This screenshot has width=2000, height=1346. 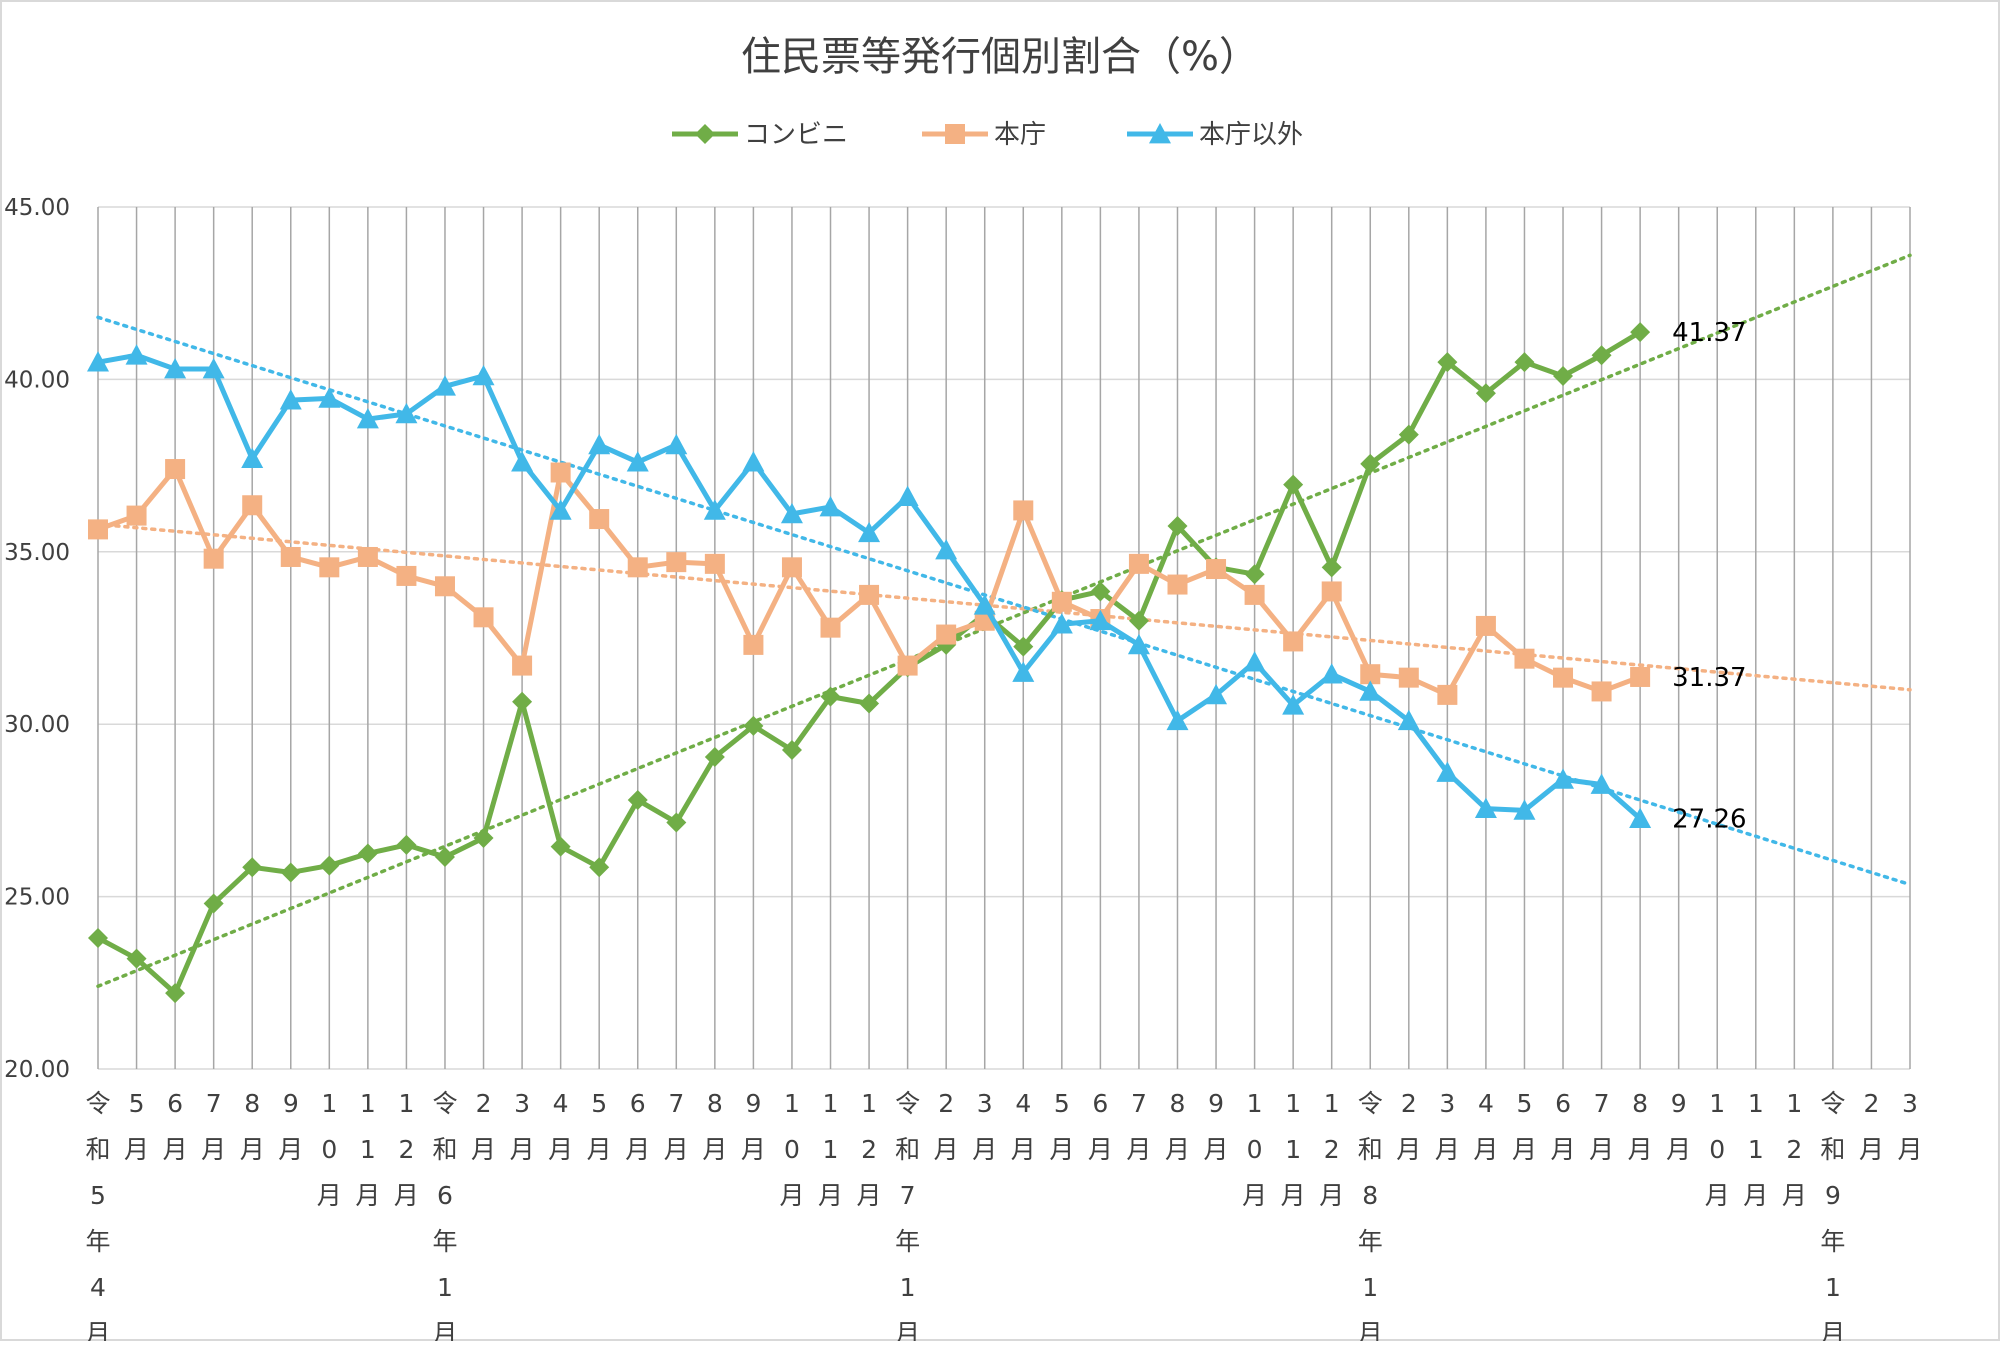 I want to click on y-tick-label: 35.00, so click(x=37, y=553).